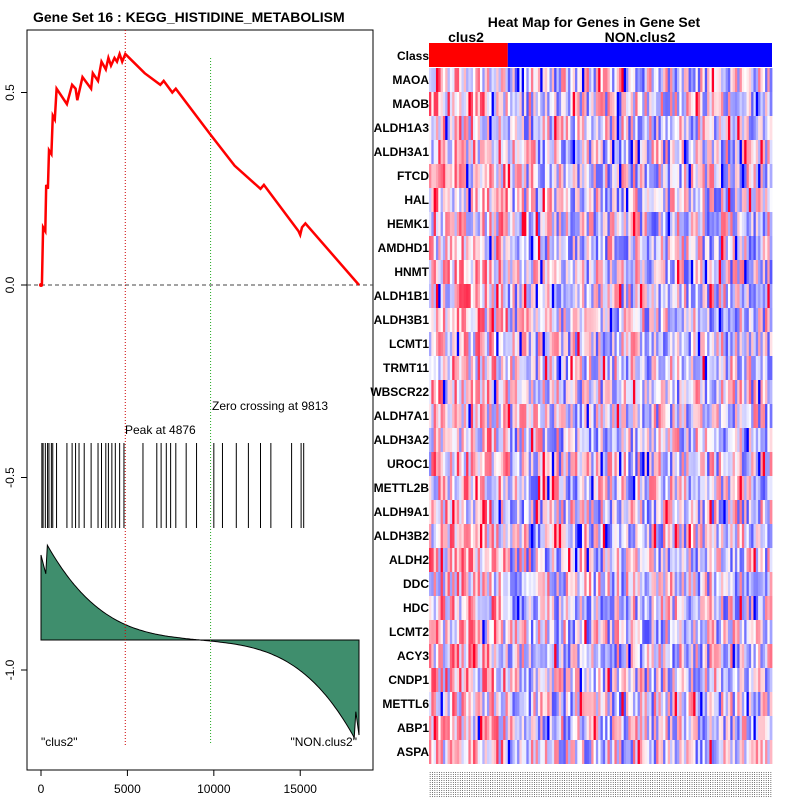 This screenshot has width=800, height=805. I want to click on heatmap-row-label: ALDH1A3, so click(402, 128).